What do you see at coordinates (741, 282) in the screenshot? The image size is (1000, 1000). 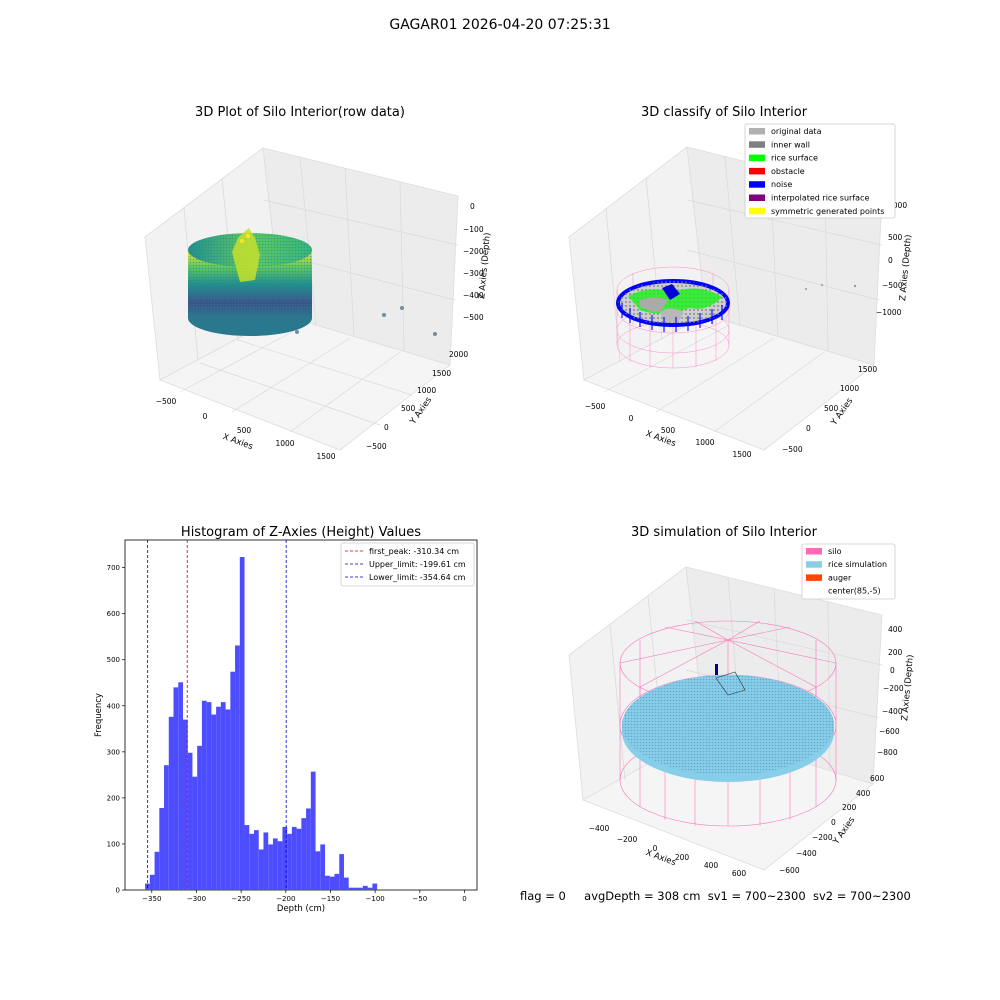 I see `panel-classify: 3D classify of Silo Interior` at bounding box center [741, 282].